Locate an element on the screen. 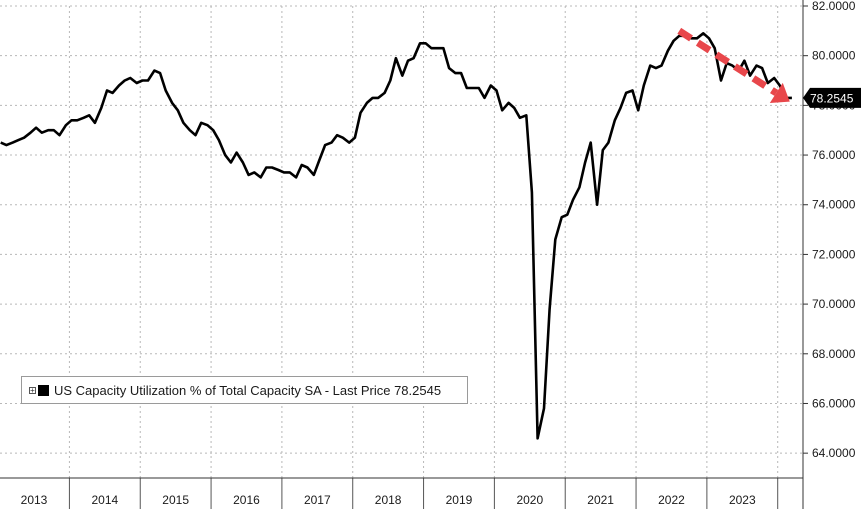 The image size is (861, 509). y-tick-label: 64.0000 is located at coordinates (834, 453).